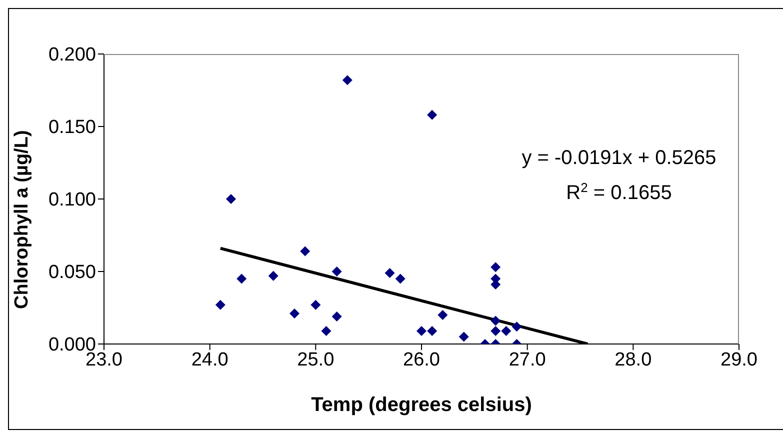 The height and width of the screenshot is (436, 783). What do you see at coordinates (209, 359) in the screenshot?
I see `x-tick-label: 24.0` at bounding box center [209, 359].